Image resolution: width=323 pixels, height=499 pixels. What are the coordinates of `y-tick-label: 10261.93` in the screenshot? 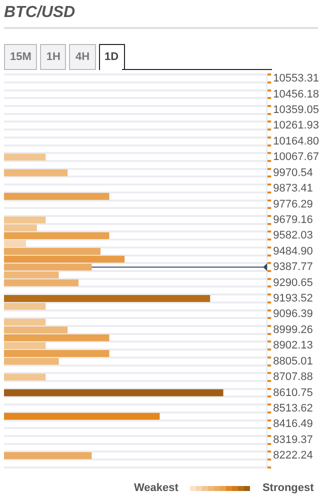 It's located at (296, 126).